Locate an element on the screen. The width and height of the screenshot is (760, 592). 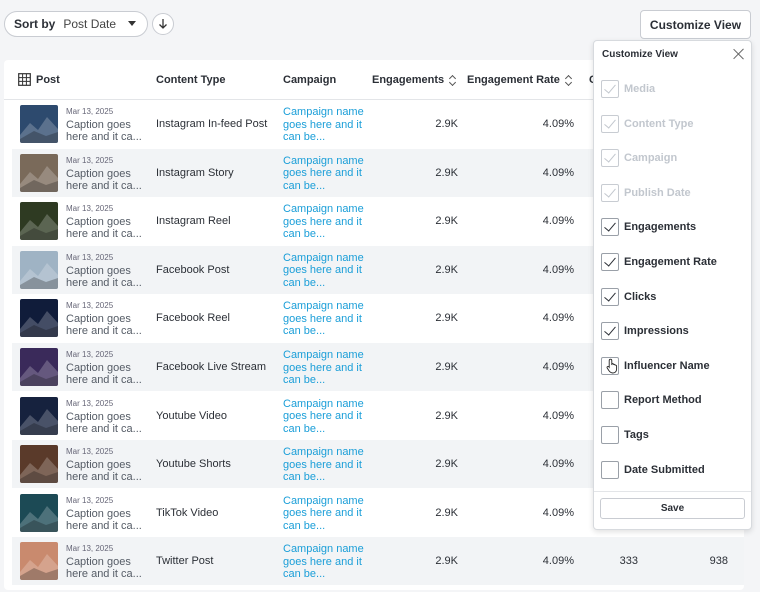
option-engagements: Engagements is located at coordinates (673, 227).